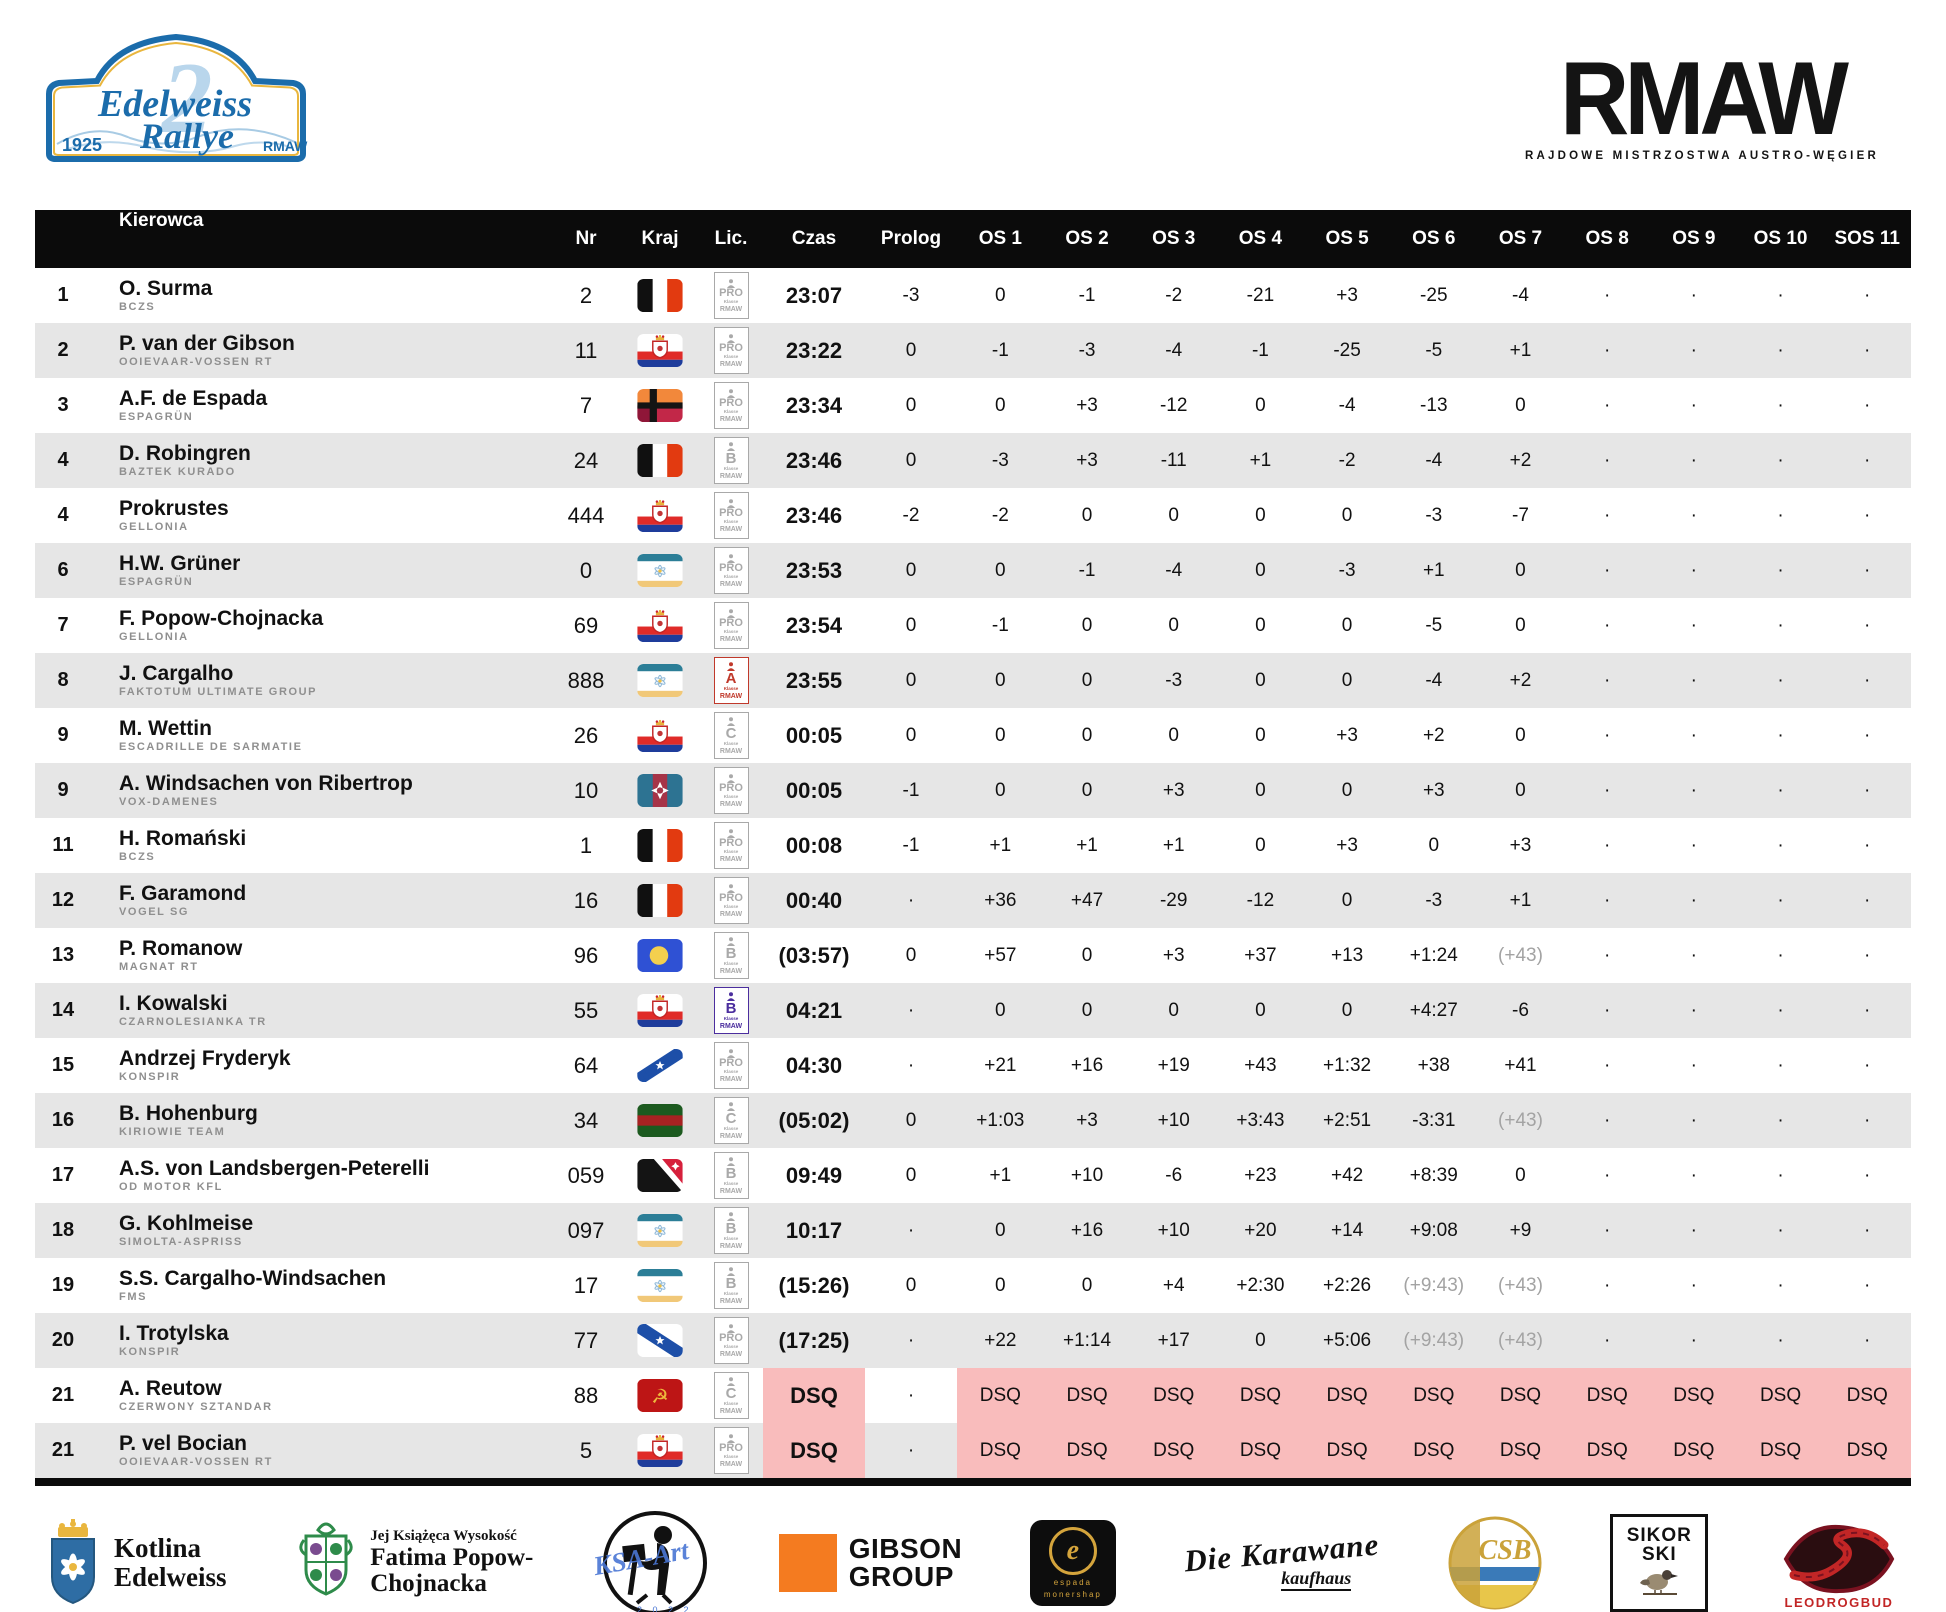 This screenshot has height=1612, width=1946. Describe the element at coordinates (253, 1278) in the screenshot. I see `driver-name: S.S. Cargalho-Windsachen` at that location.